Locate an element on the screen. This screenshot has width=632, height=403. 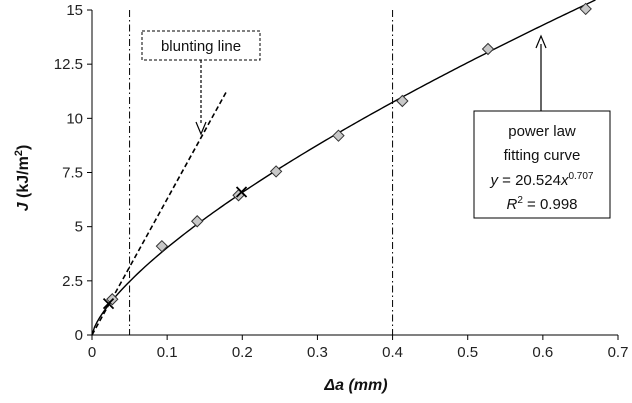
blunting-arrow-head is located at coordinates (201, 128).